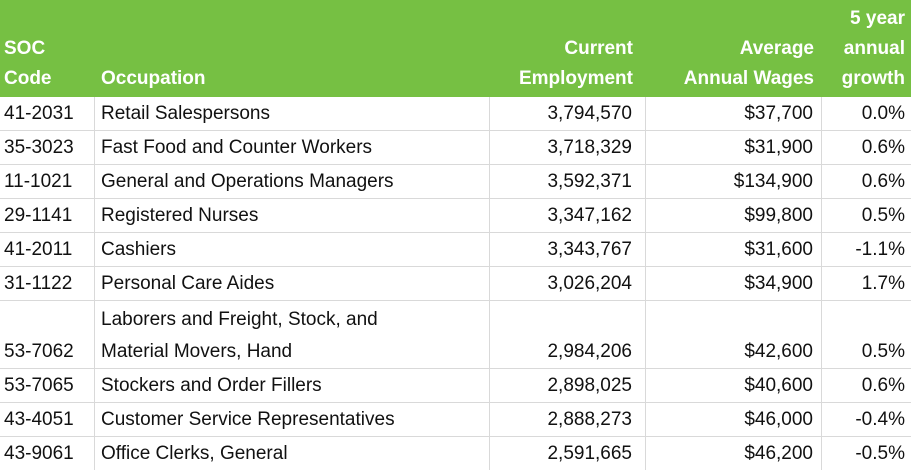 The height and width of the screenshot is (470, 911). Describe the element at coordinates (568, 113) in the screenshot. I see `cell-employment: 3,794,570` at that location.